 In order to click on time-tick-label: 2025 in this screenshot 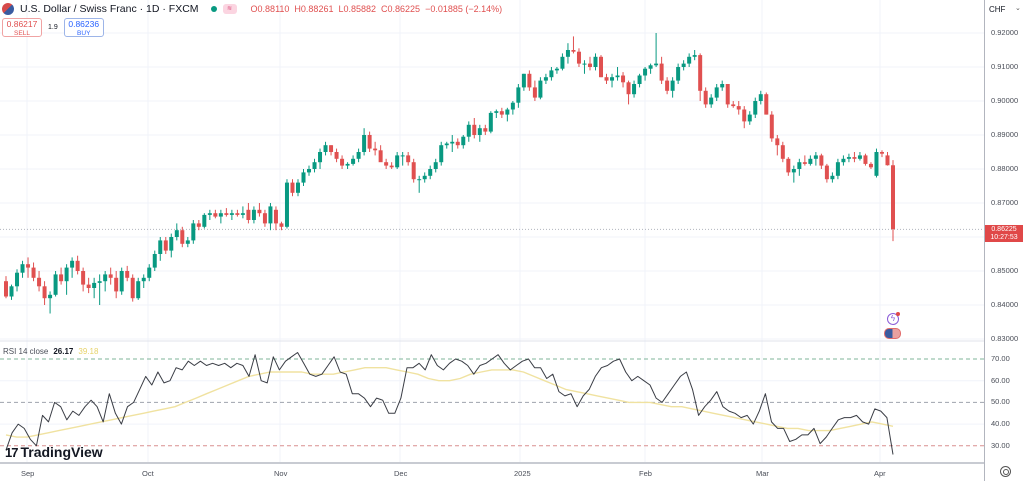, I will do `click(522, 473)`.